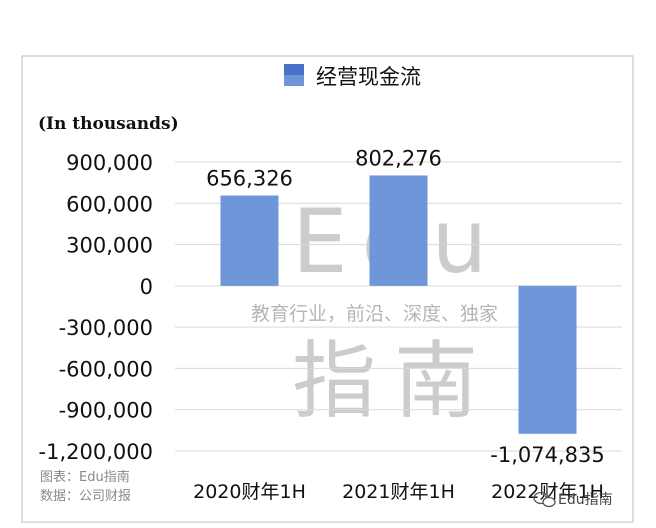  What do you see at coordinates (374, 314) in the screenshot?
I see `watermark-tagline: 教育行业，前沿、深度、独家` at bounding box center [374, 314].